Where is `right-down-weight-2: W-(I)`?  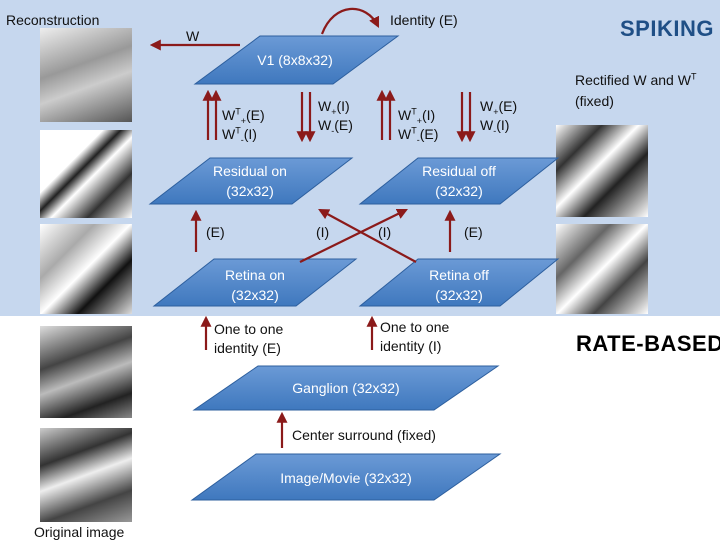 right-down-weight-2: W-(I) is located at coordinates (495, 126).